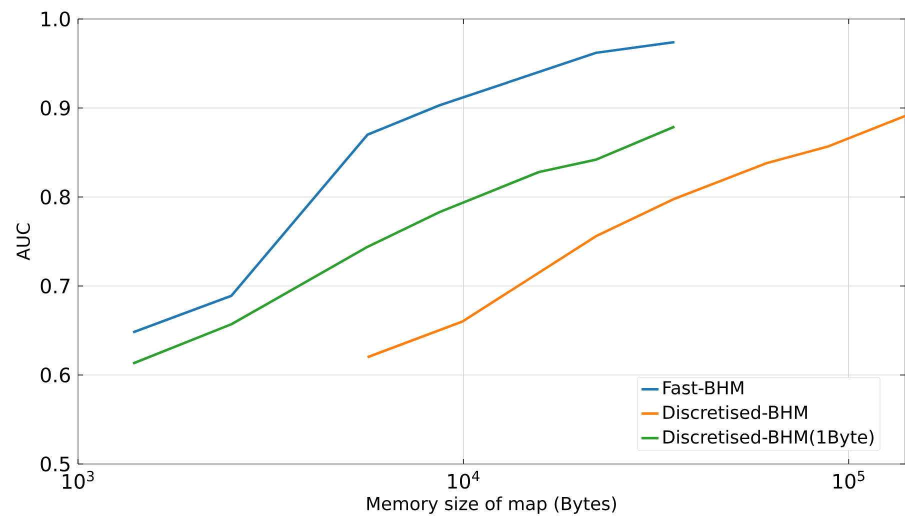 The width and height of the screenshot is (905, 518). I want to click on legend-label: Fast-BHM, so click(704, 388).